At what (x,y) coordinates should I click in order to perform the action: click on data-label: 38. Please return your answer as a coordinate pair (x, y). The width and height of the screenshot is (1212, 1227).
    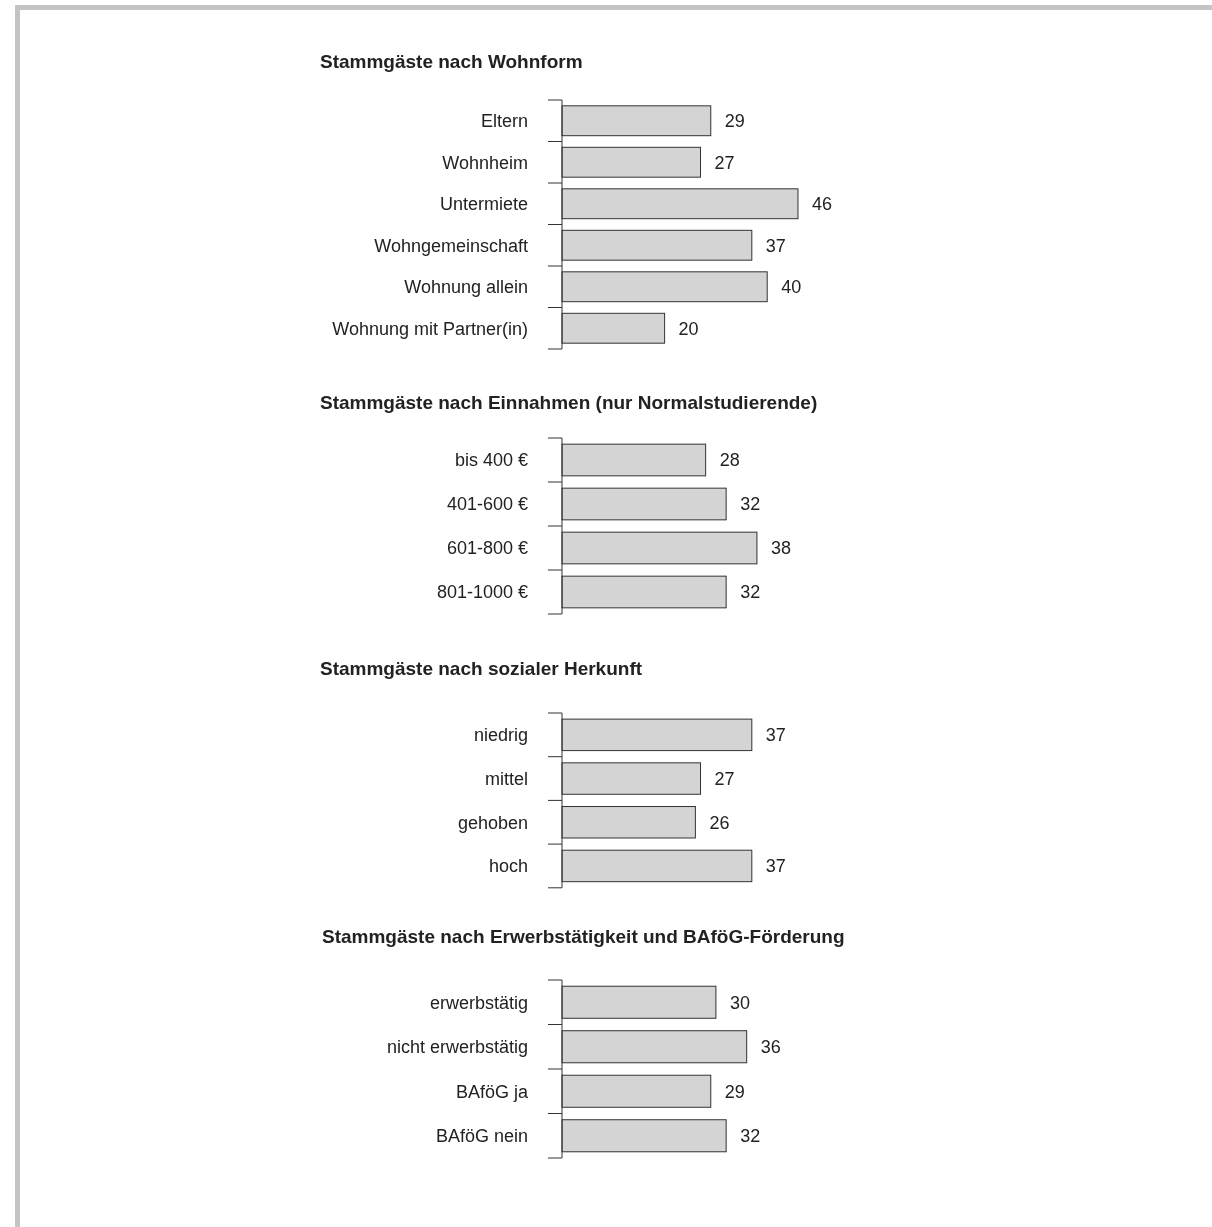
    Looking at the image, I should click on (780, 548).